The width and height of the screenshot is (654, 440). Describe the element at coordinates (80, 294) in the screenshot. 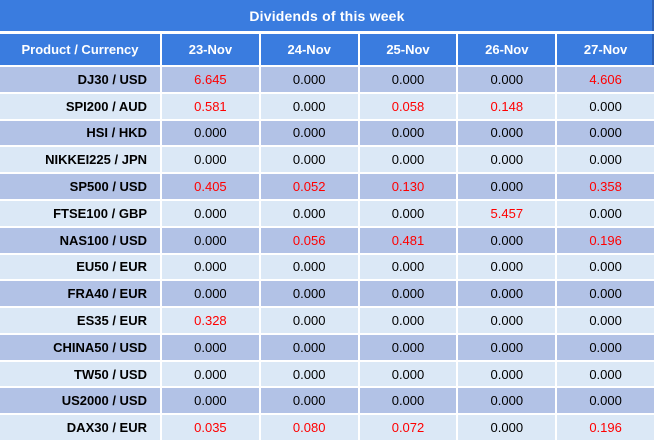

I see `product-cell: FRA40 / EUR` at that location.